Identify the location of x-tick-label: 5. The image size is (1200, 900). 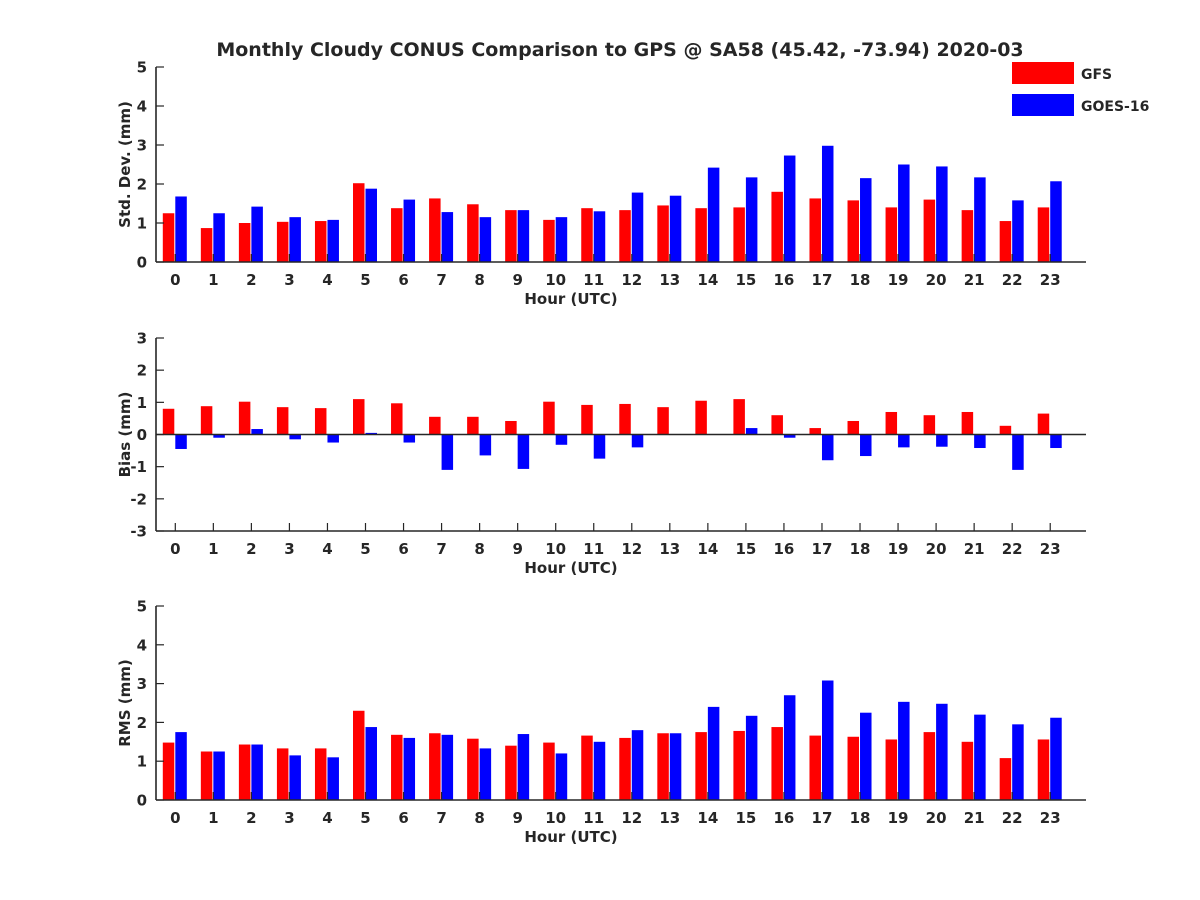
(365, 818).